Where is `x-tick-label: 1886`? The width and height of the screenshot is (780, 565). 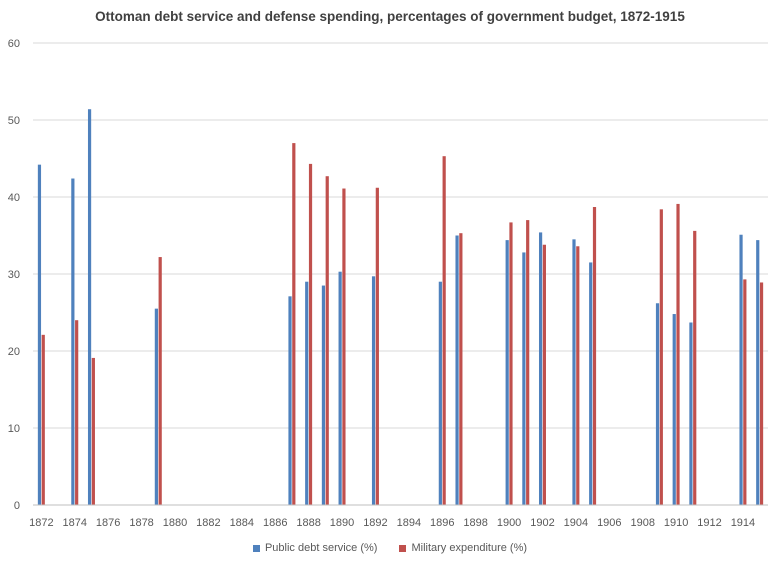 x-tick-label: 1886 is located at coordinates (275, 523).